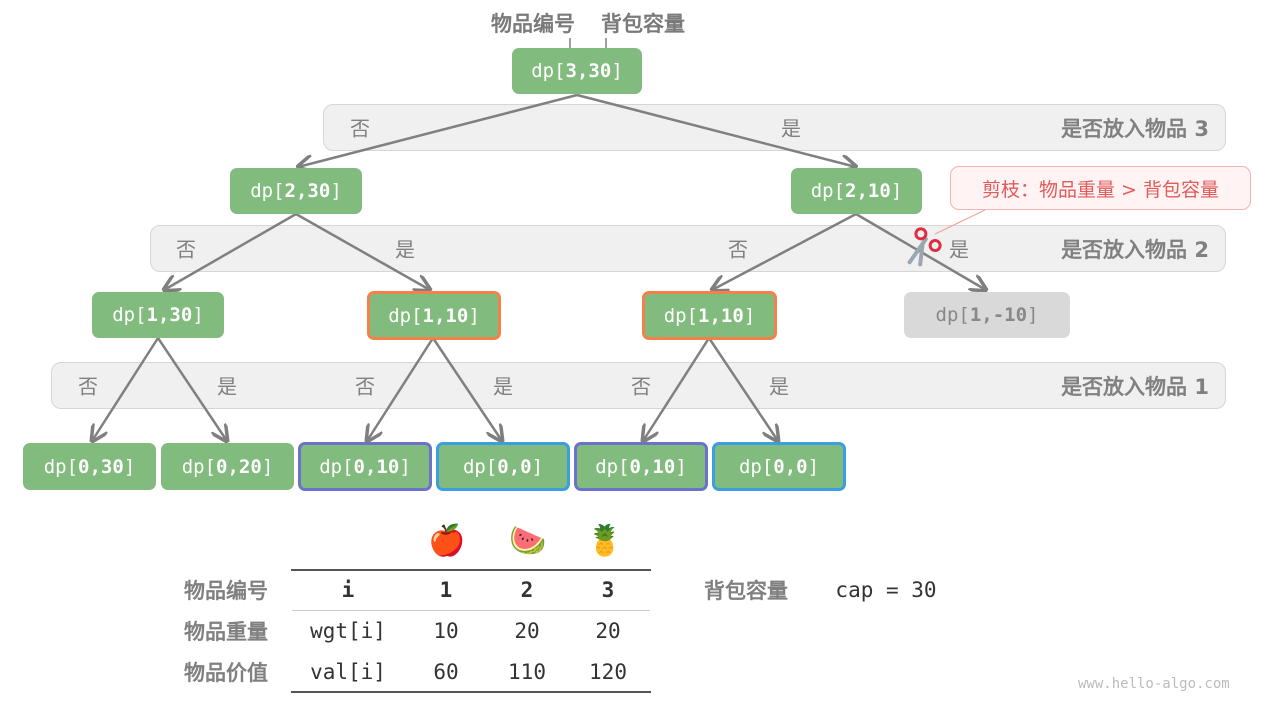  I want to click on node-dp-1-neg10-pruned: dp[1,-10], so click(987, 315).